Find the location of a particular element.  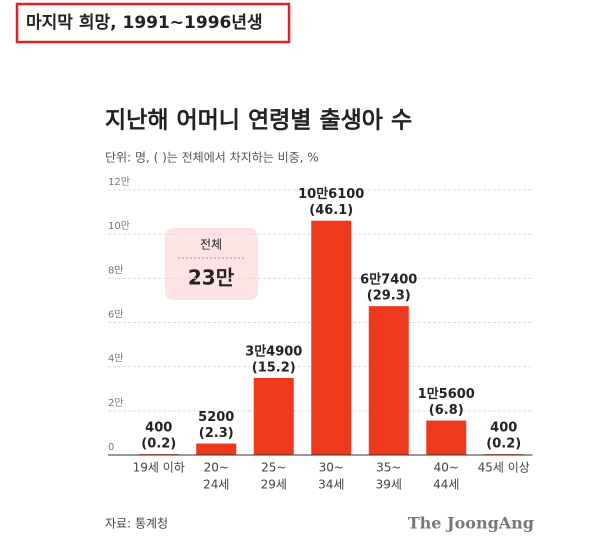

share-label: (29.3) is located at coordinates (389, 296).